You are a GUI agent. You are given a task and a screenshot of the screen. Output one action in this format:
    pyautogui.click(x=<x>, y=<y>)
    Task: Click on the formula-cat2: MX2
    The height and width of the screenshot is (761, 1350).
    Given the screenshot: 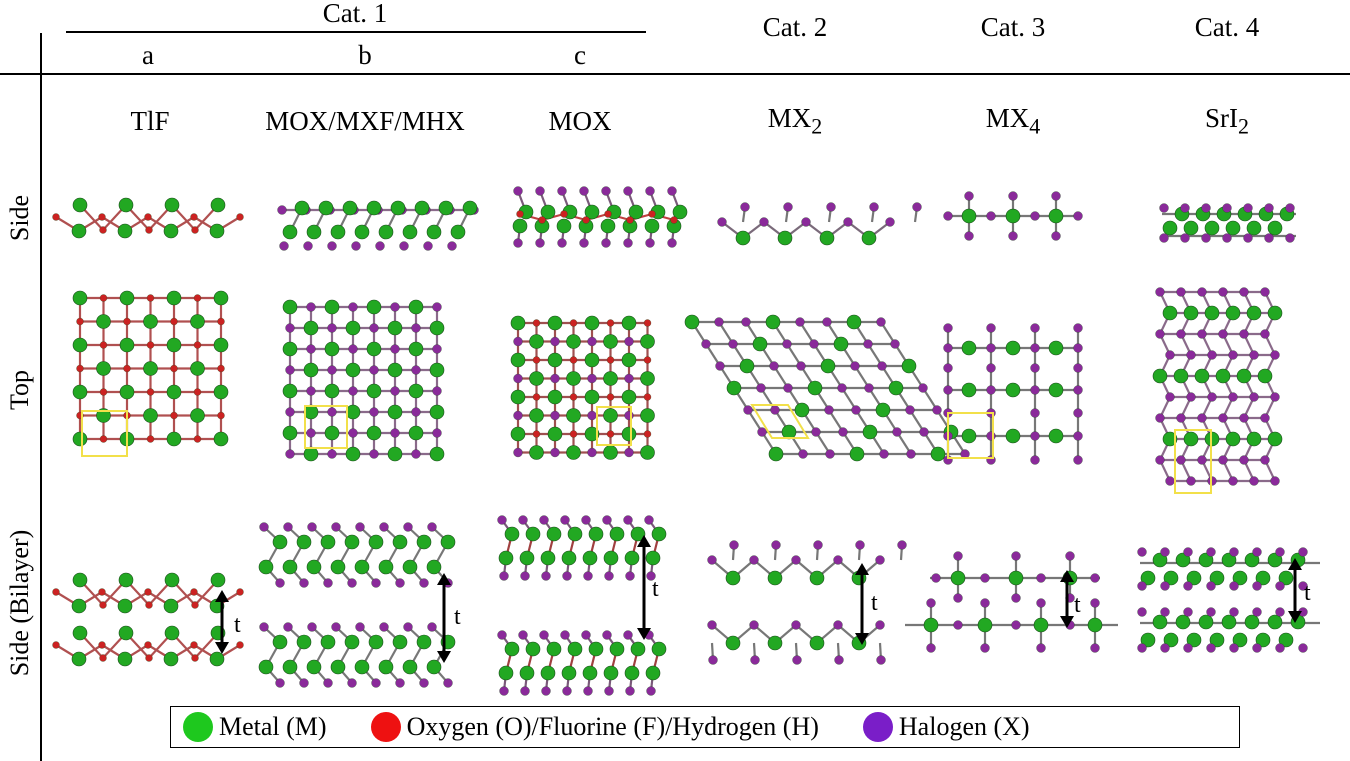 What is the action you would take?
    pyautogui.click(x=795, y=121)
    